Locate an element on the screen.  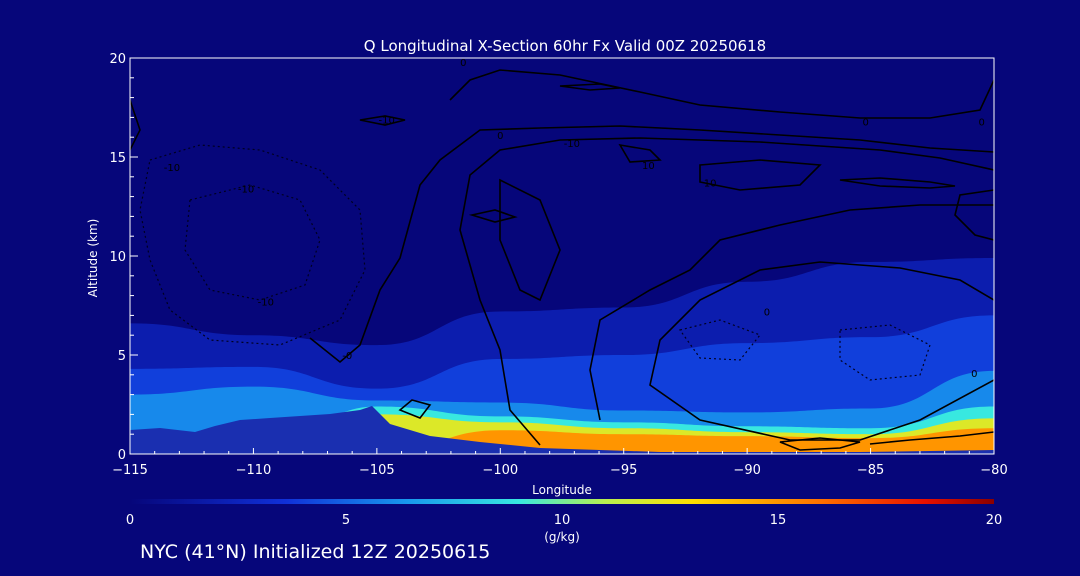
contour-label: -0 is located at coordinates (347, 356).